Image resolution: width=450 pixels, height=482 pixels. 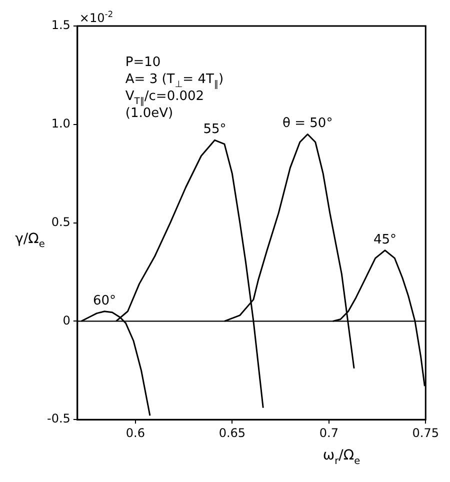 I want to click on y-tick-label: 1.0, so click(x=60, y=123).